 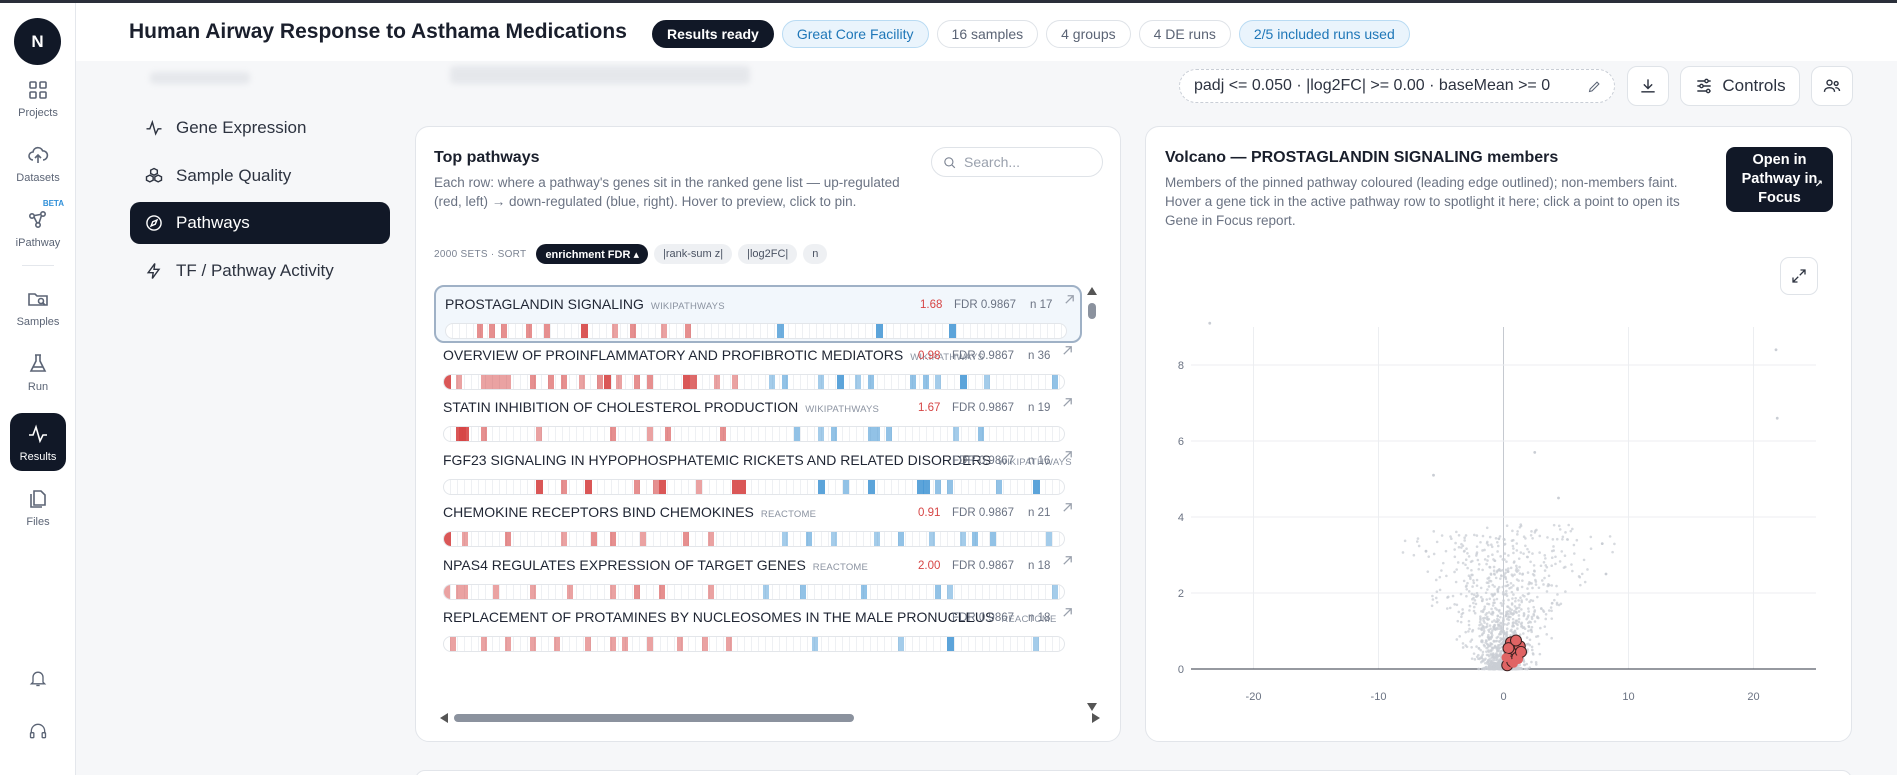 What do you see at coordinates (37, 41) in the screenshot?
I see `workspace-avatar: N` at bounding box center [37, 41].